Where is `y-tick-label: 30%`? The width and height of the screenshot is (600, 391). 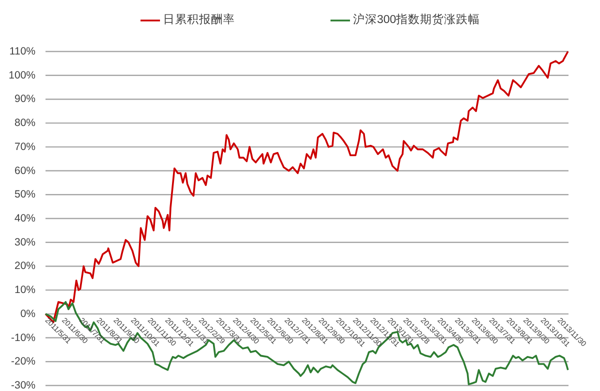
y-tick-label: 30% is located at coordinates (25, 242).